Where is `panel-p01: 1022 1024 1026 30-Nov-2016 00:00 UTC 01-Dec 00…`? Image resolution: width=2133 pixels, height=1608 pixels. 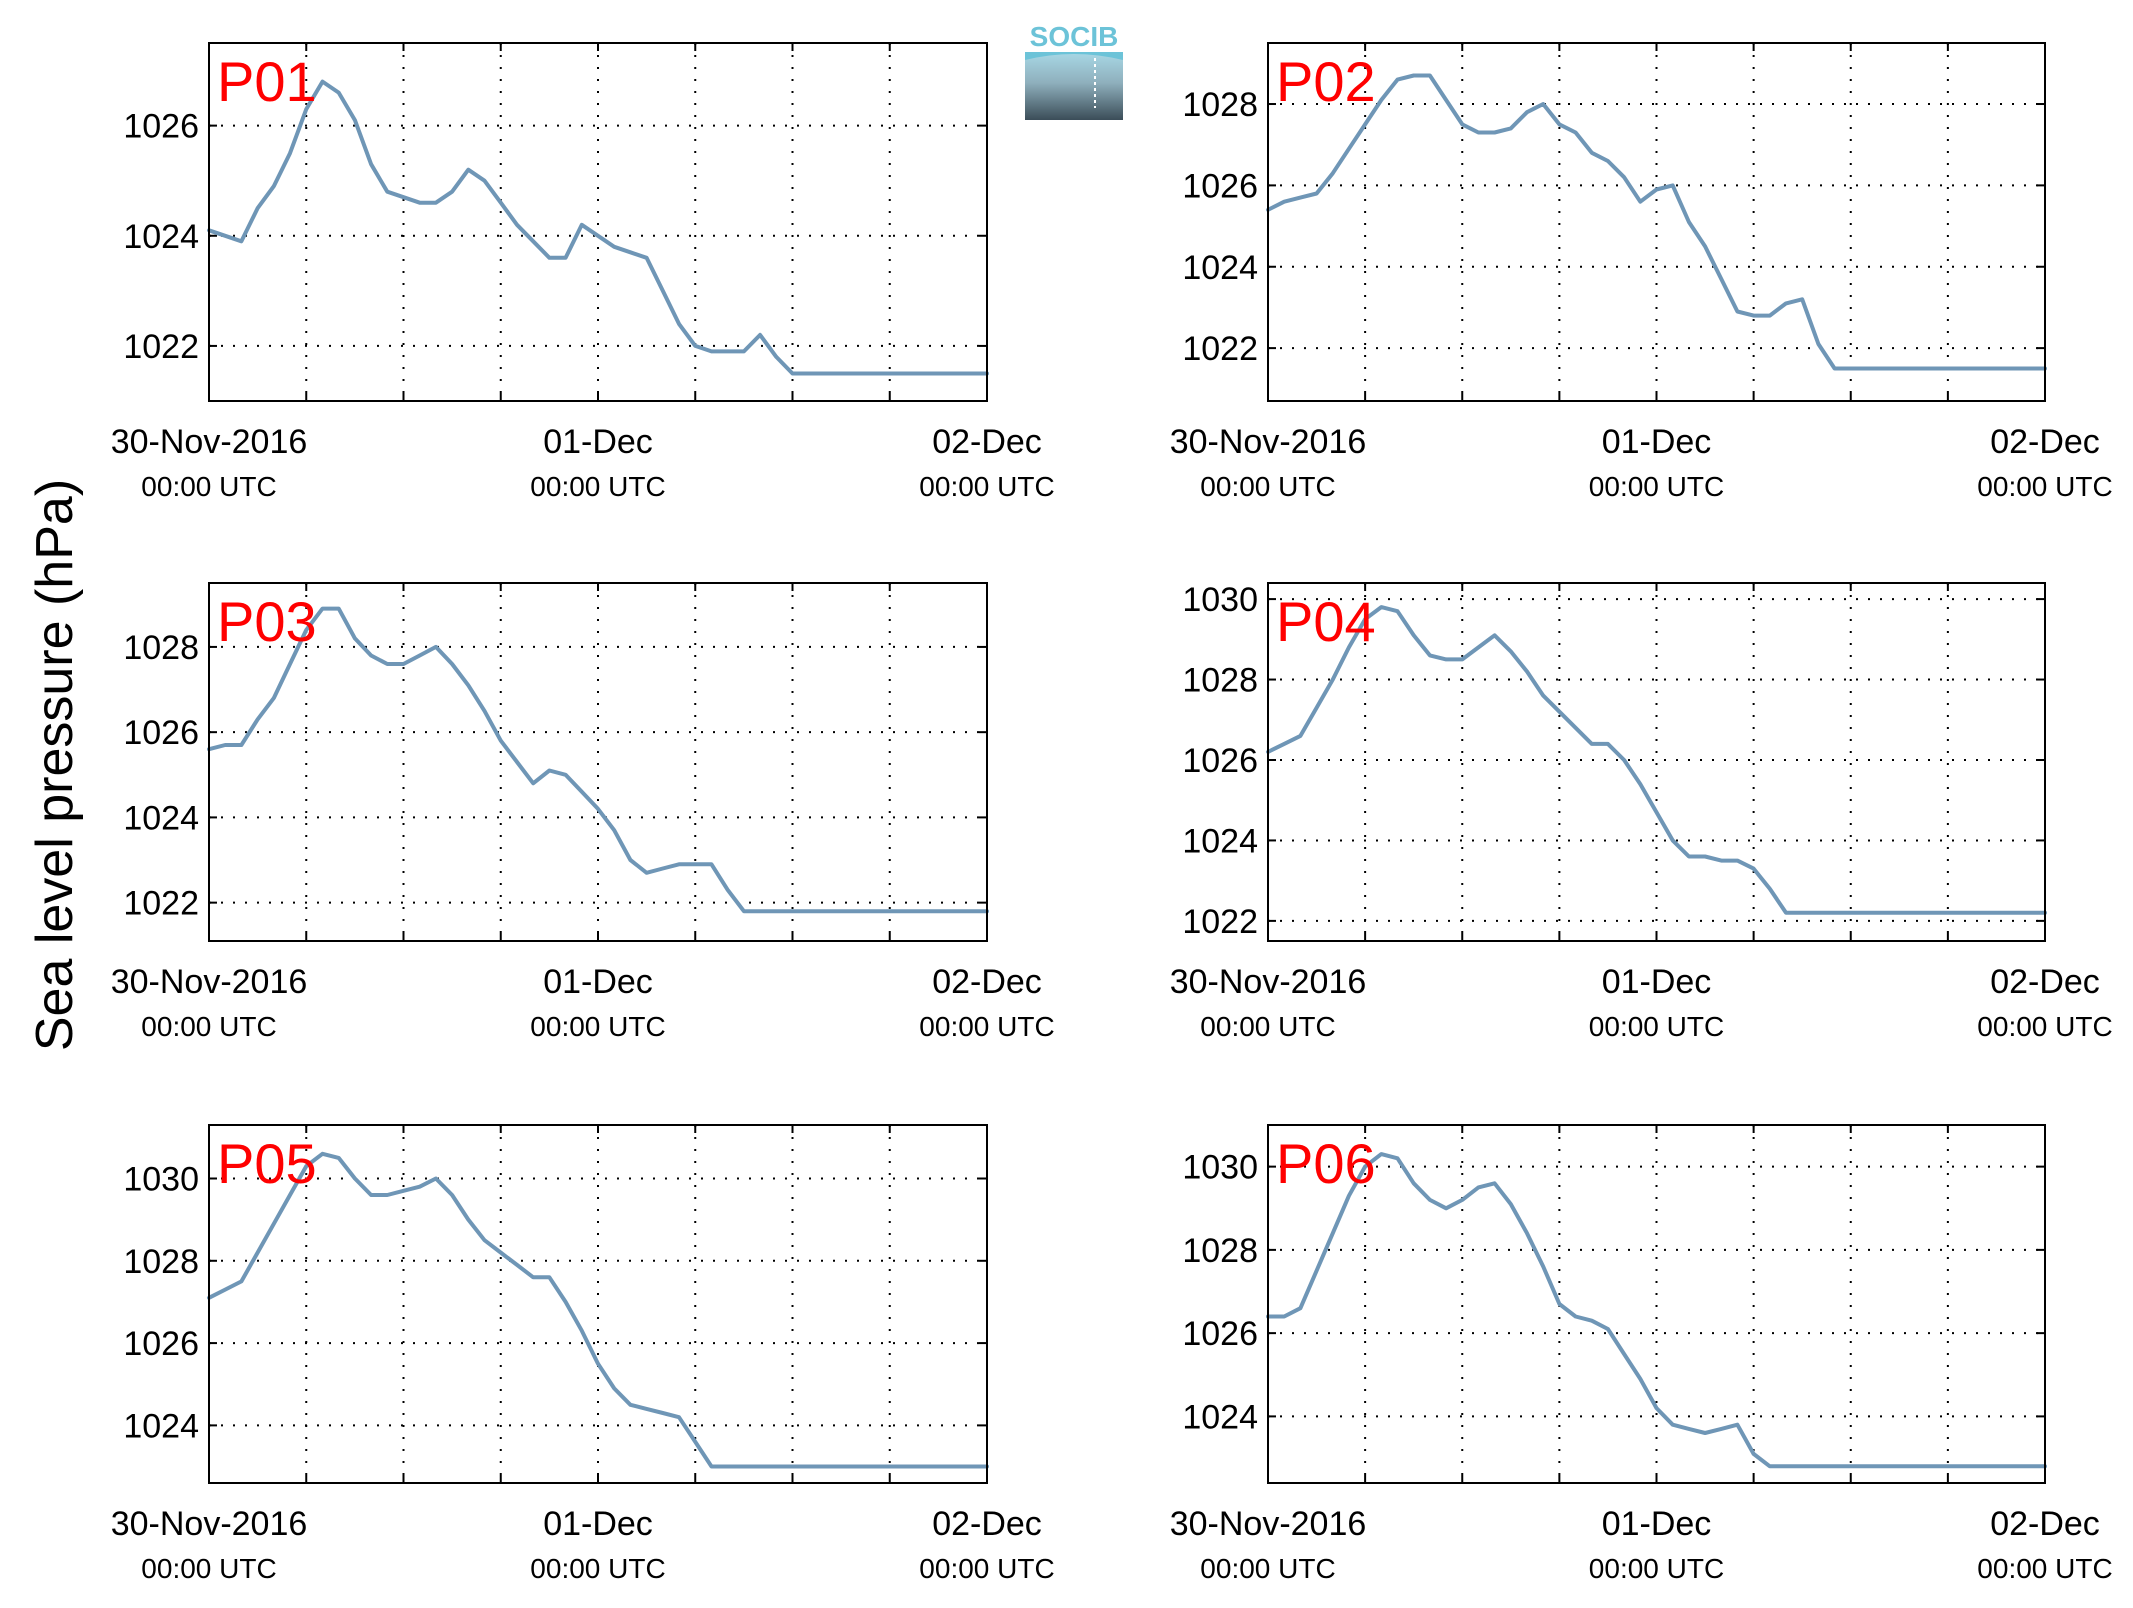
panel-p01: 1022 1024 1026 30-Nov-2016 00:00 UTC 01-Dec 00… is located at coordinates (583, 272).